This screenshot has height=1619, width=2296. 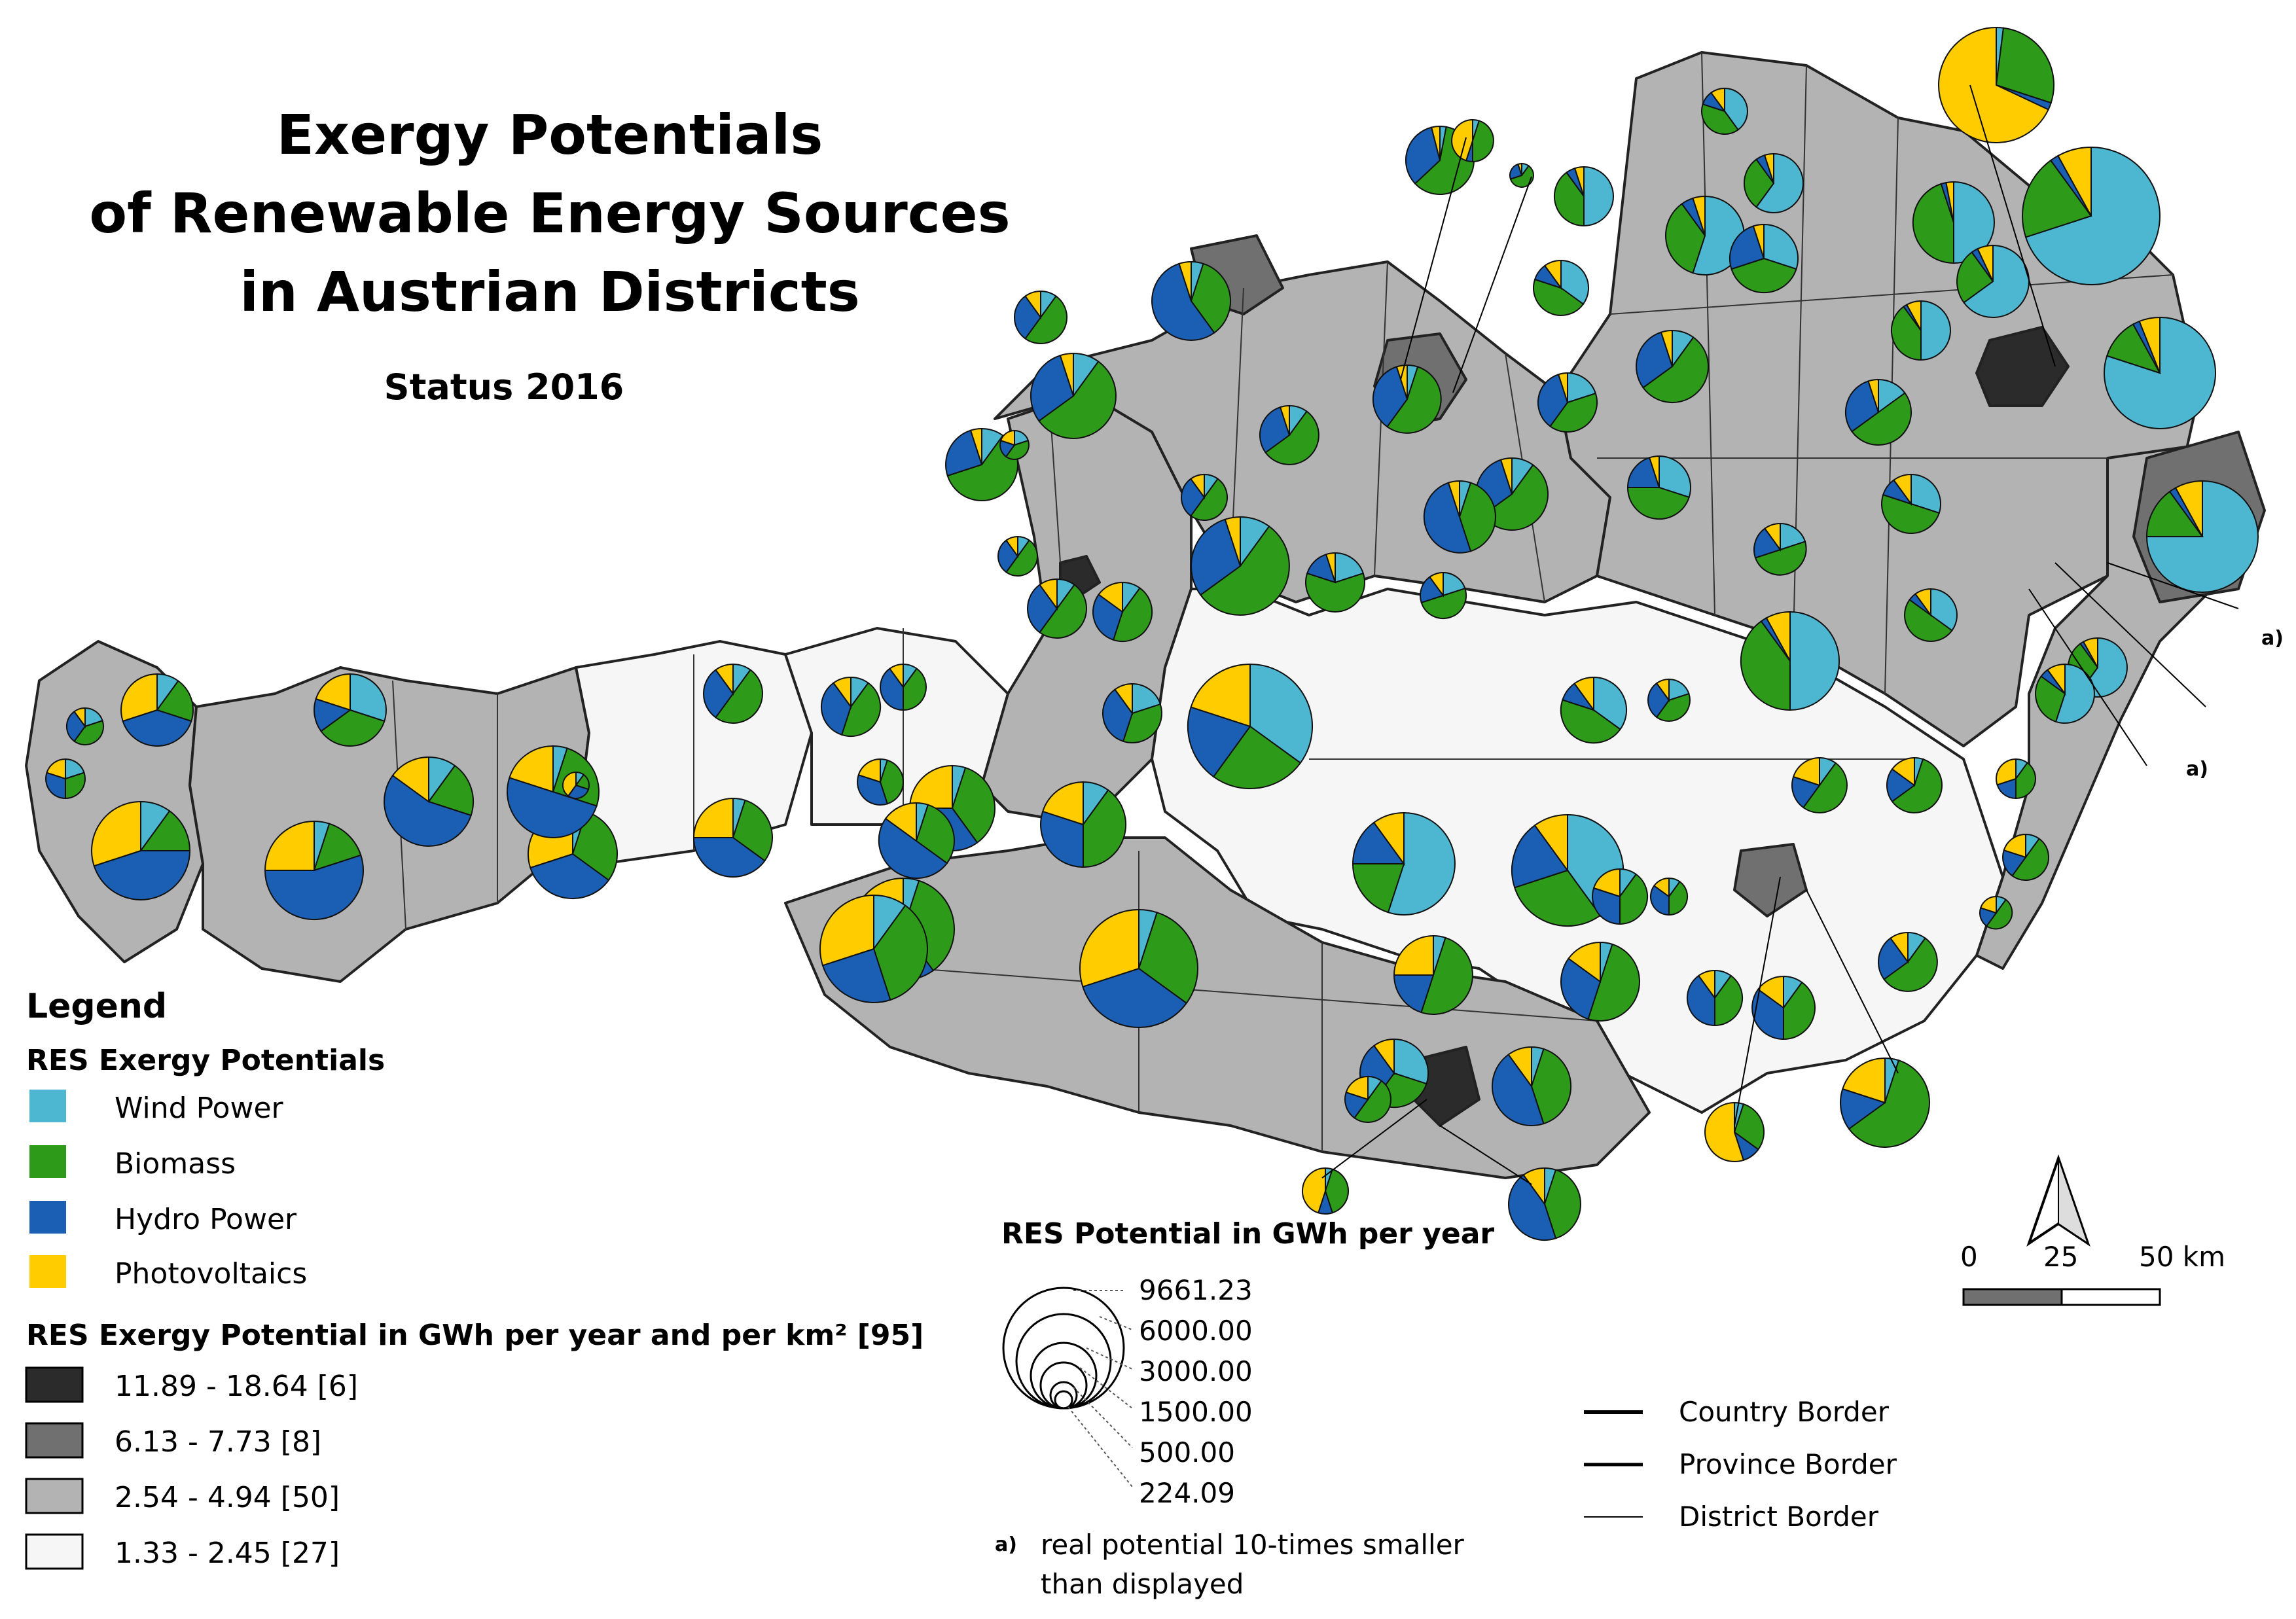 What do you see at coordinates (47, 1161) in the screenshot?
I see `swatch-biomass` at bounding box center [47, 1161].